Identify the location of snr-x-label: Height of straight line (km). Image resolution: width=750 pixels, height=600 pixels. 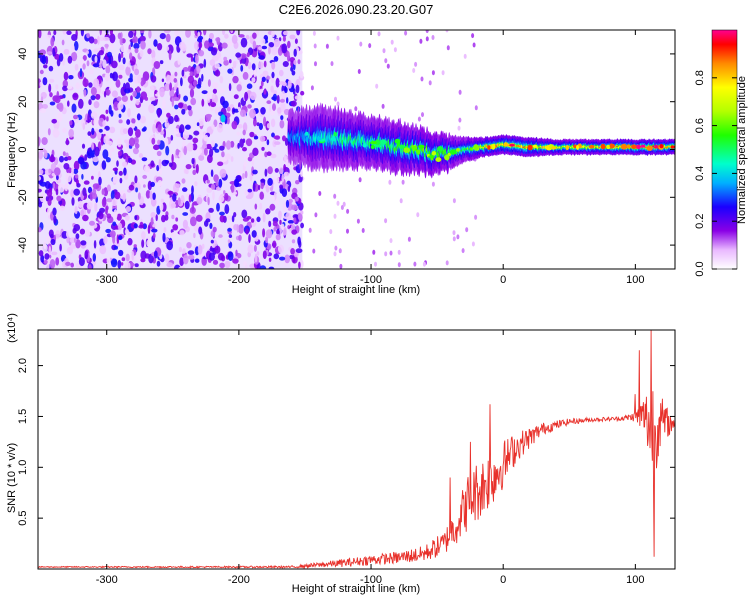
(356, 589).